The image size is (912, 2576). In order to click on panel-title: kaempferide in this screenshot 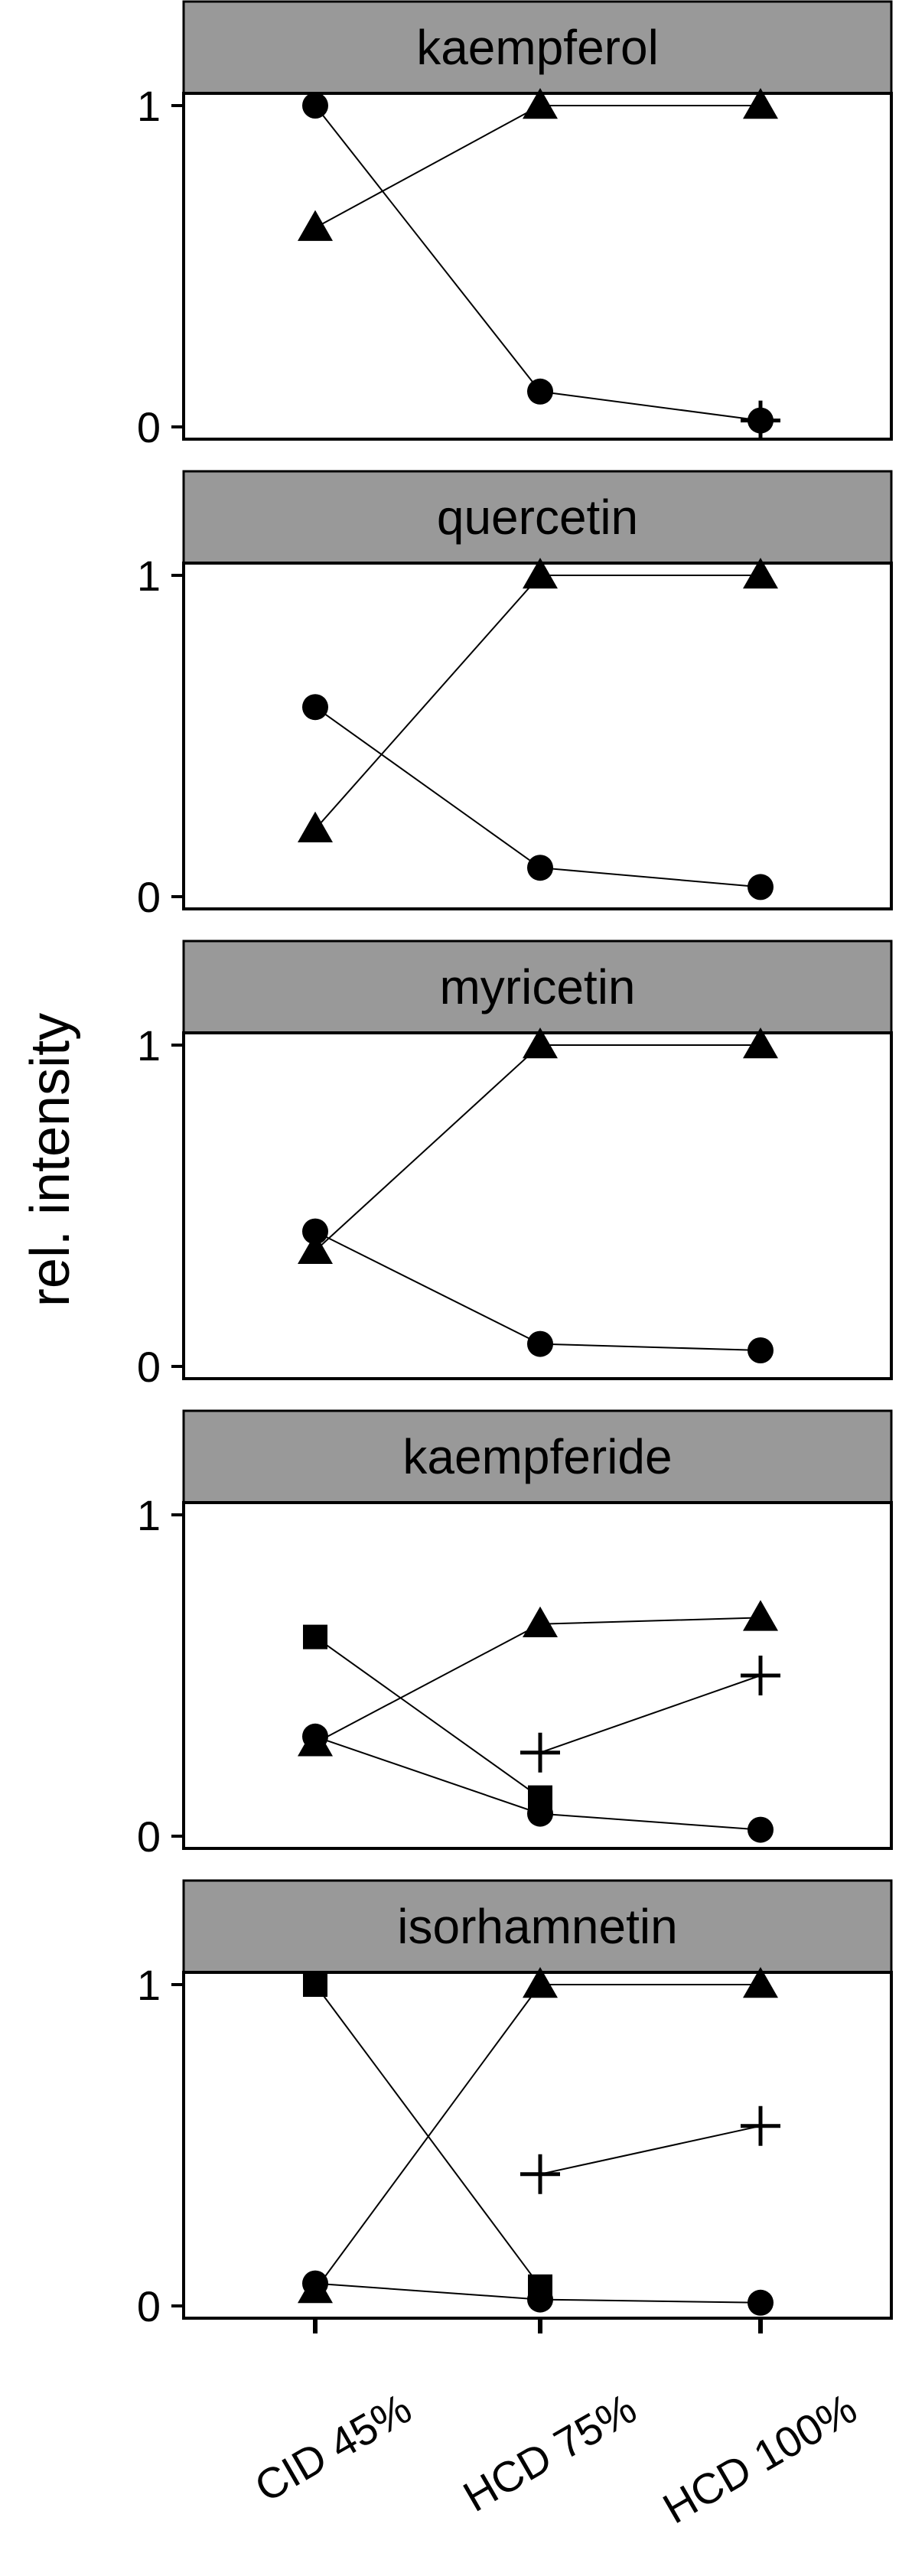, I will do `click(537, 1457)`.